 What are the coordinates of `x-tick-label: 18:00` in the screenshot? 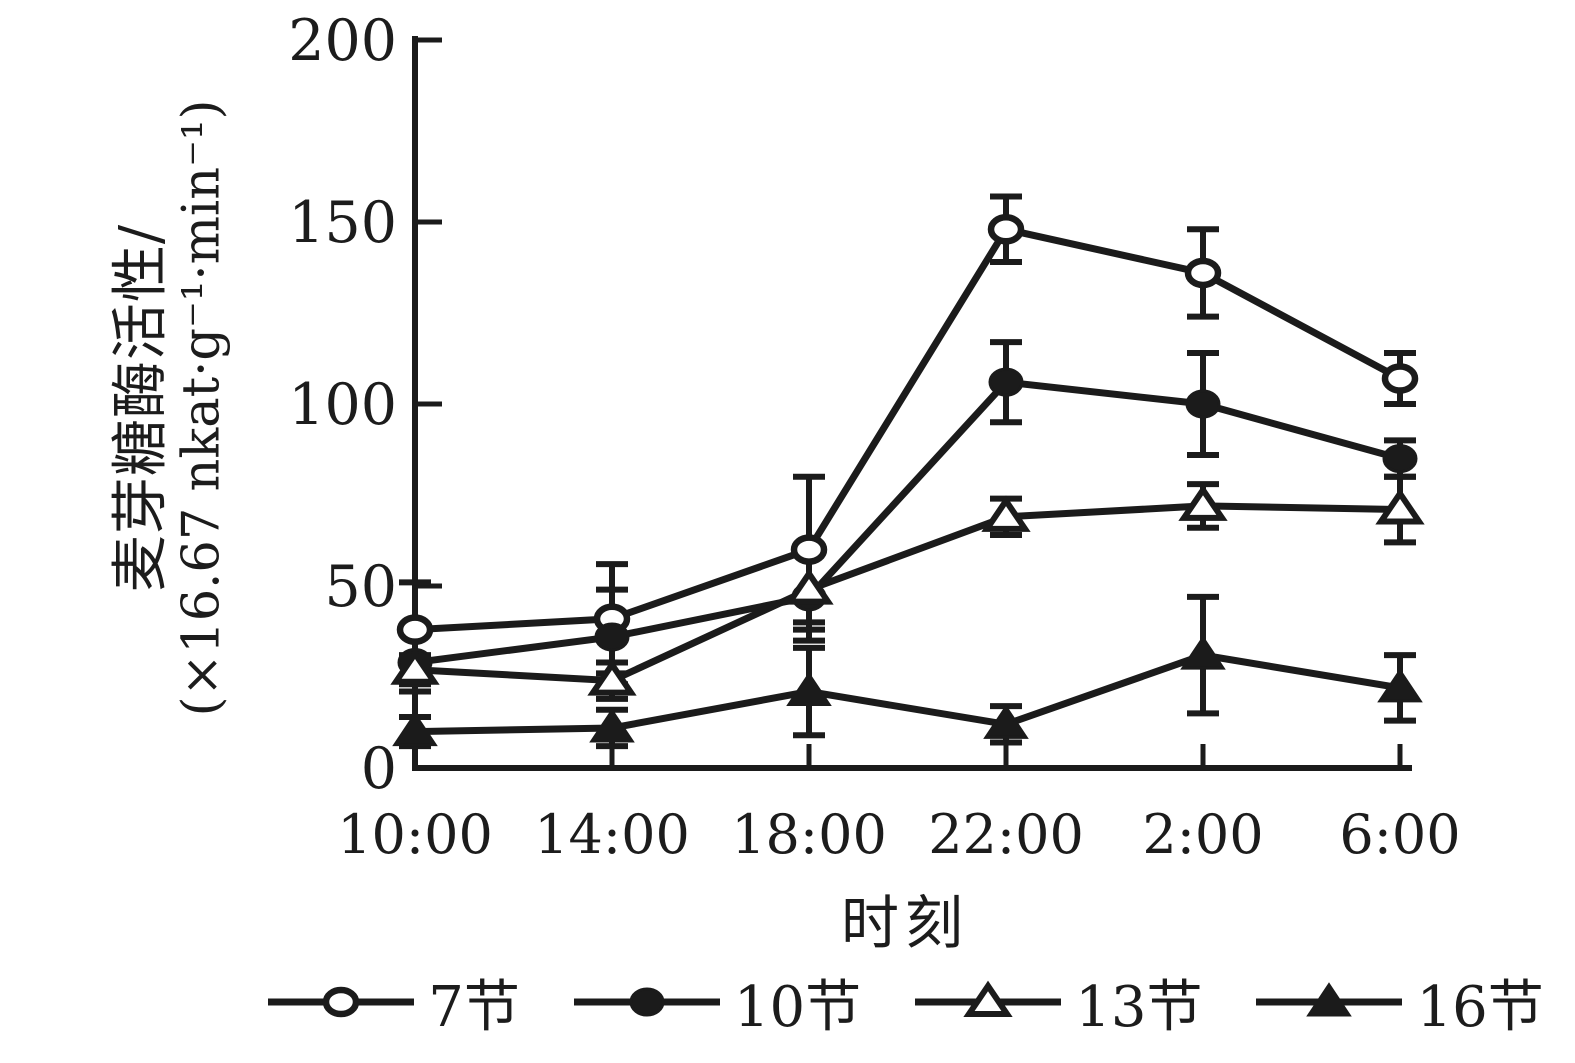 It's located at (809, 834).